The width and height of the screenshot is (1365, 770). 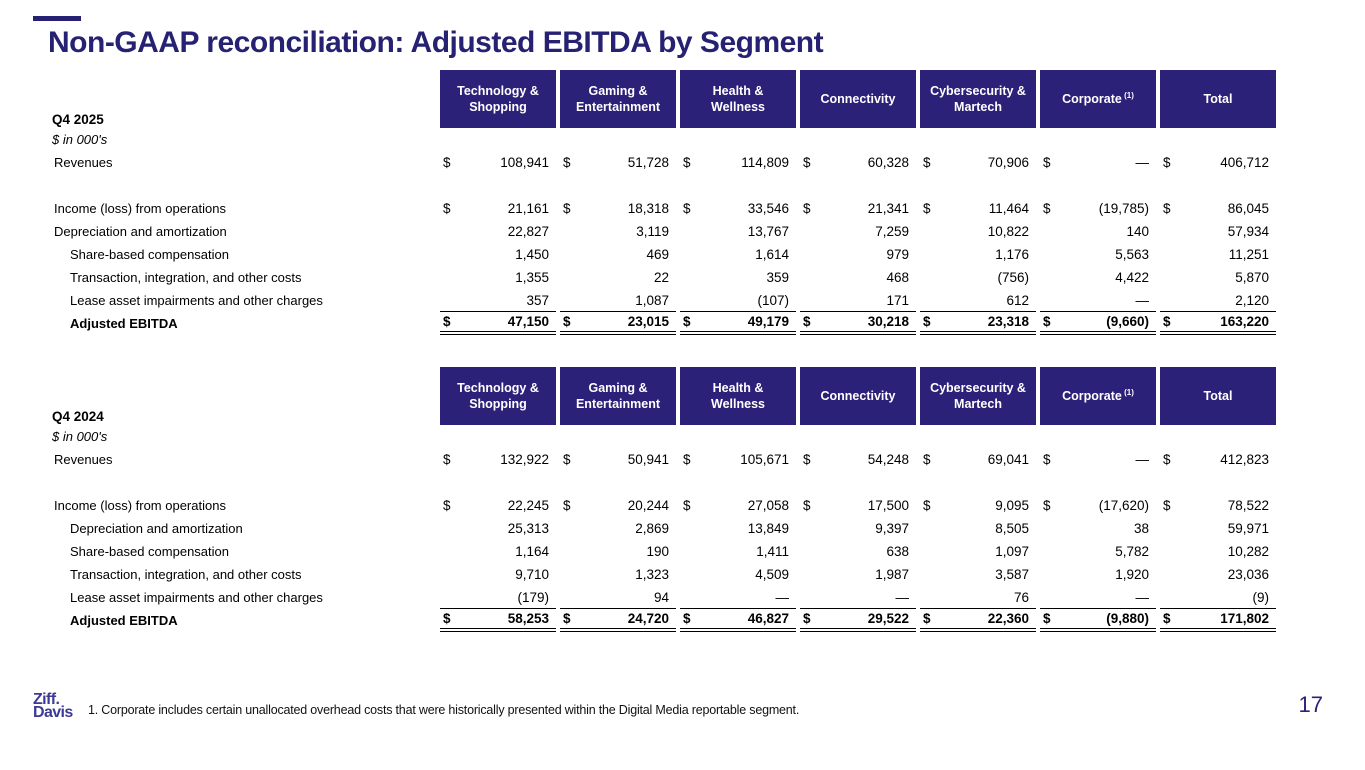 I want to click on value-text: 171,802, so click(x=1244, y=618).